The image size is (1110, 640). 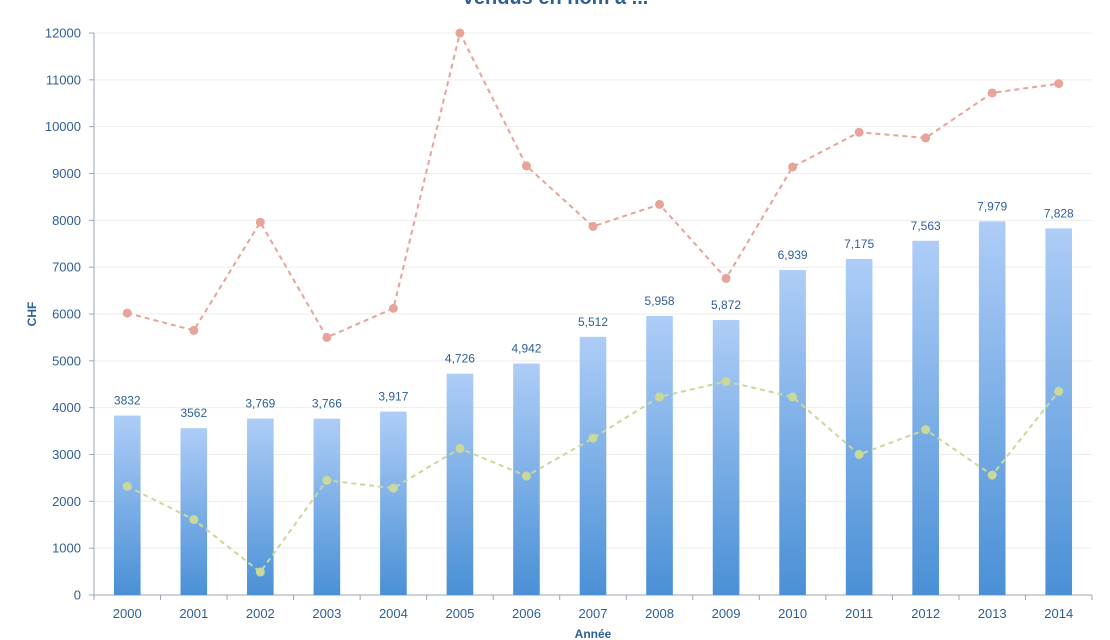 What do you see at coordinates (593, 322) in the screenshot?
I see `bar-data-label: 5,512` at bounding box center [593, 322].